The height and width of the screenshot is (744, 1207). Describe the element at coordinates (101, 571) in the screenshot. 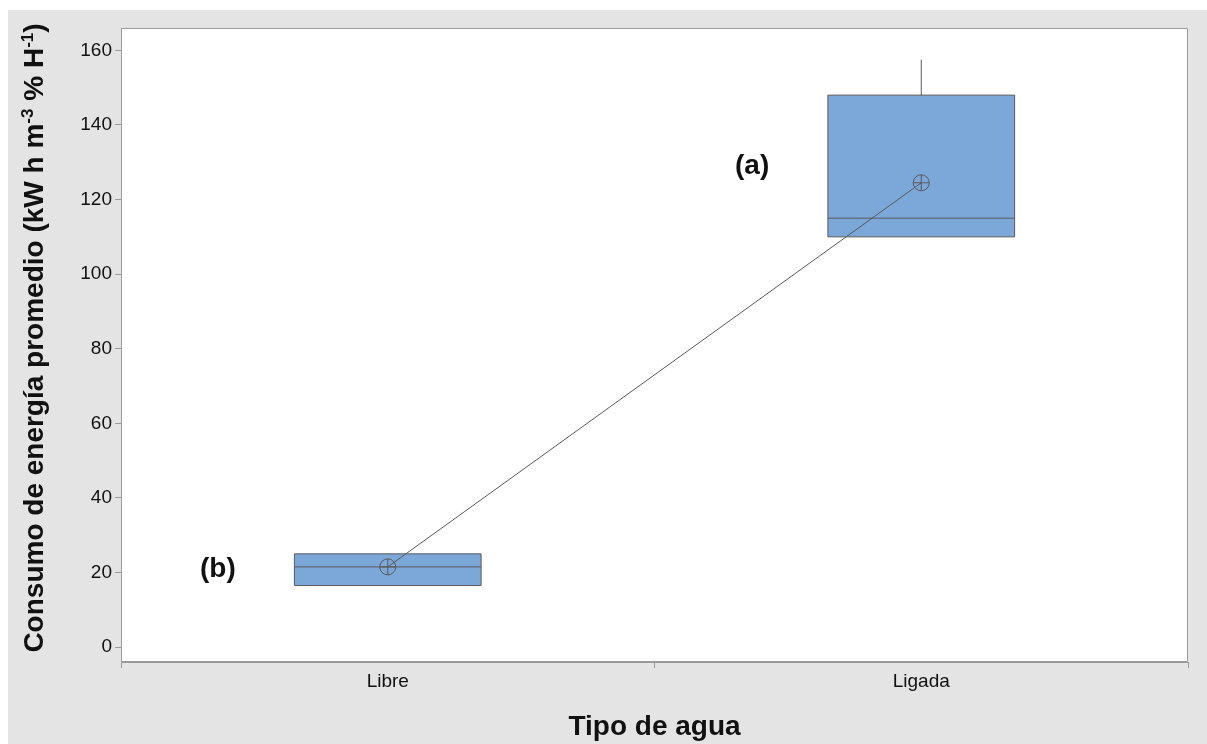

I see `y-tick-label: 20` at that location.